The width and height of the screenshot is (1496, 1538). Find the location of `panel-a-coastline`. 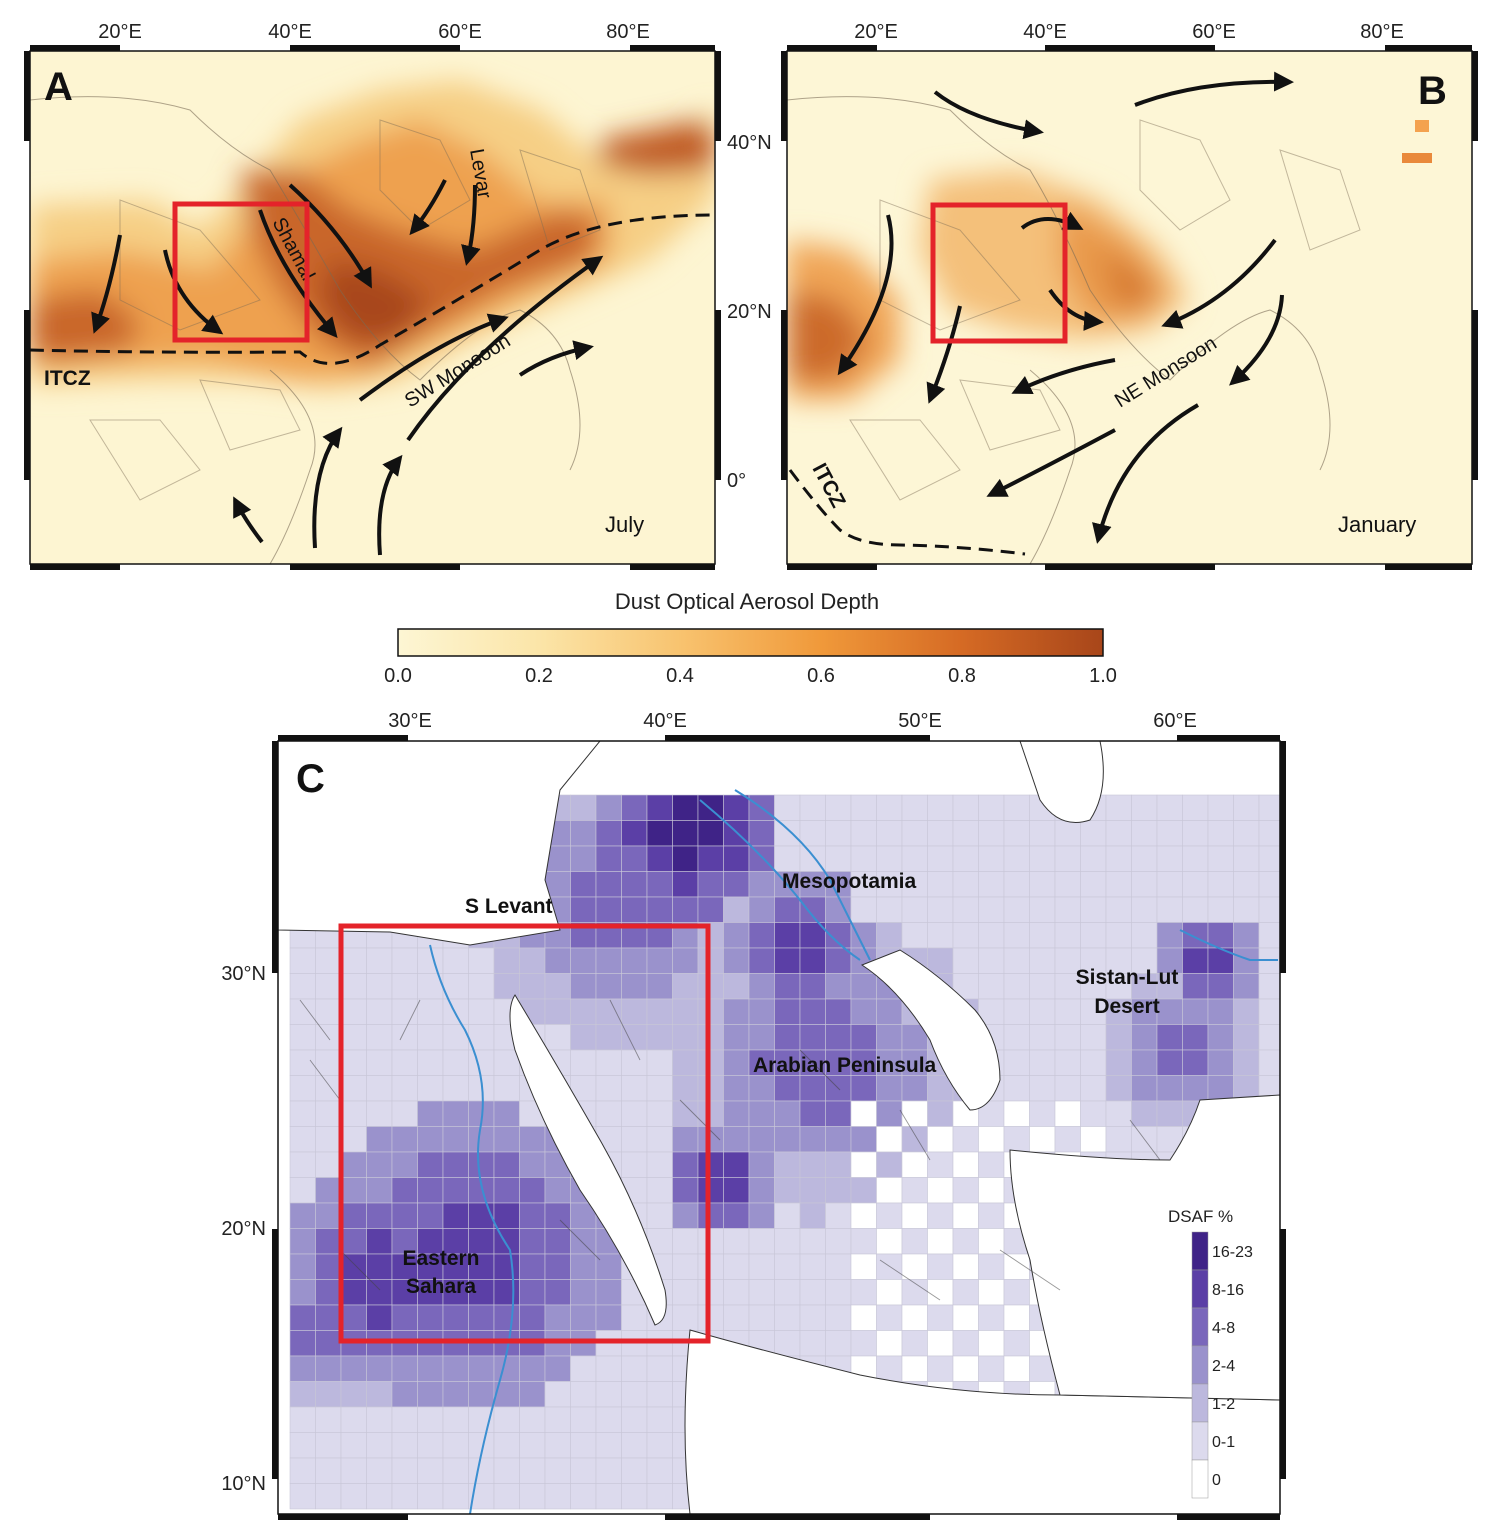

panel-a-coastline is located at coordinates (305, 330).